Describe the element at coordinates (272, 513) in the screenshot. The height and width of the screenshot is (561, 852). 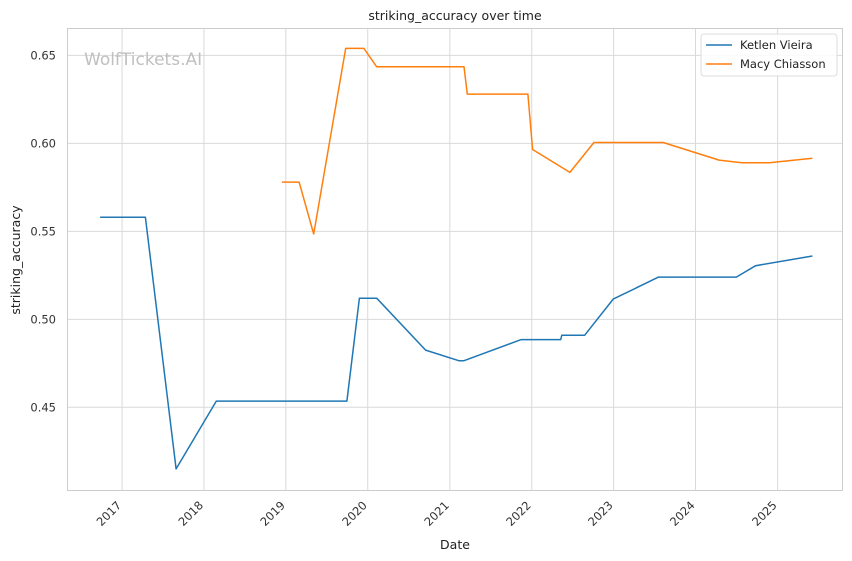
I see `x-tick-label: 2019` at that location.